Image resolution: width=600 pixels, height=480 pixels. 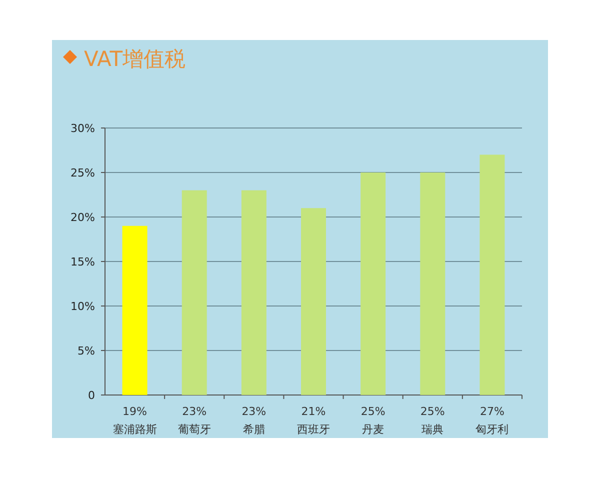 I want to click on x-tick-label: 葡萄牙, so click(x=194, y=429).